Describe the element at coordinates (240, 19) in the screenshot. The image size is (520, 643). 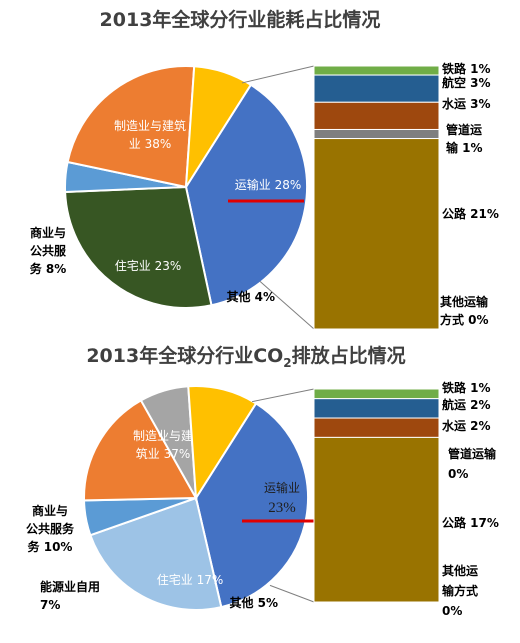
I see `chart-title: 2013年全球分行业能耗占比情况` at that location.